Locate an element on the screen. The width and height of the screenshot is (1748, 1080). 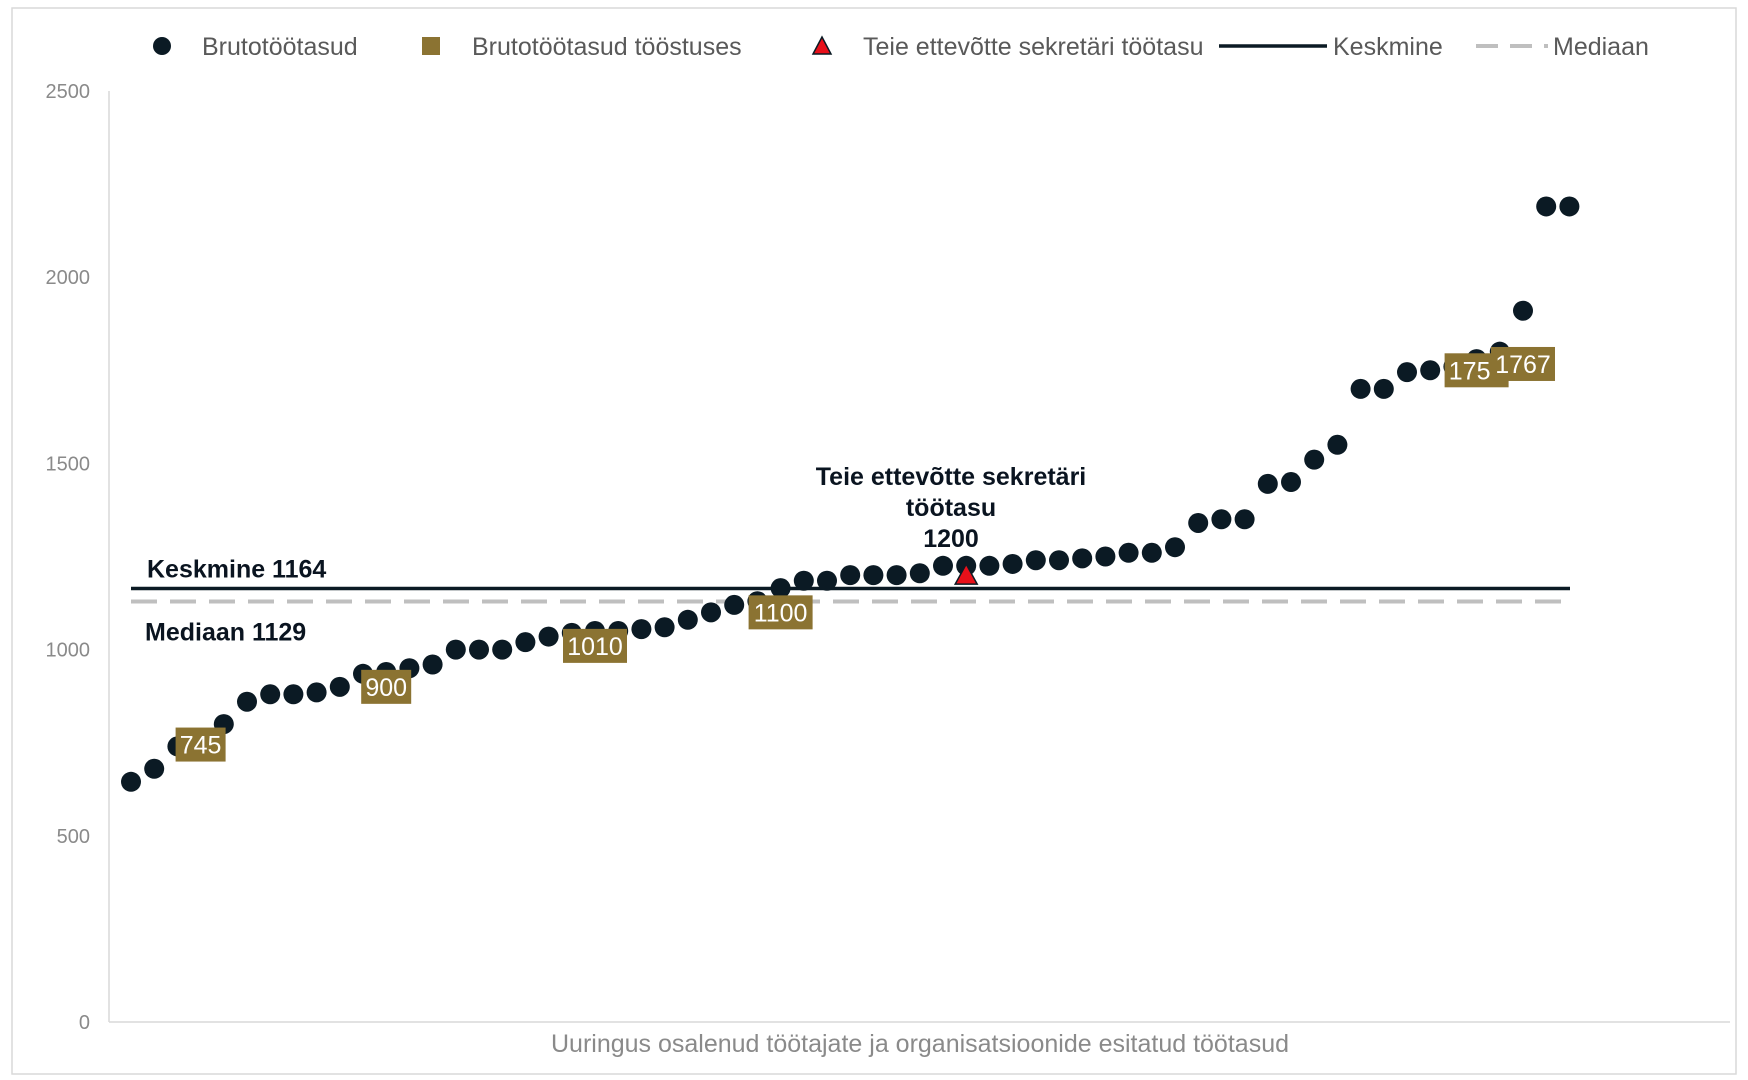
industry-point: 900 is located at coordinates (386, 686).